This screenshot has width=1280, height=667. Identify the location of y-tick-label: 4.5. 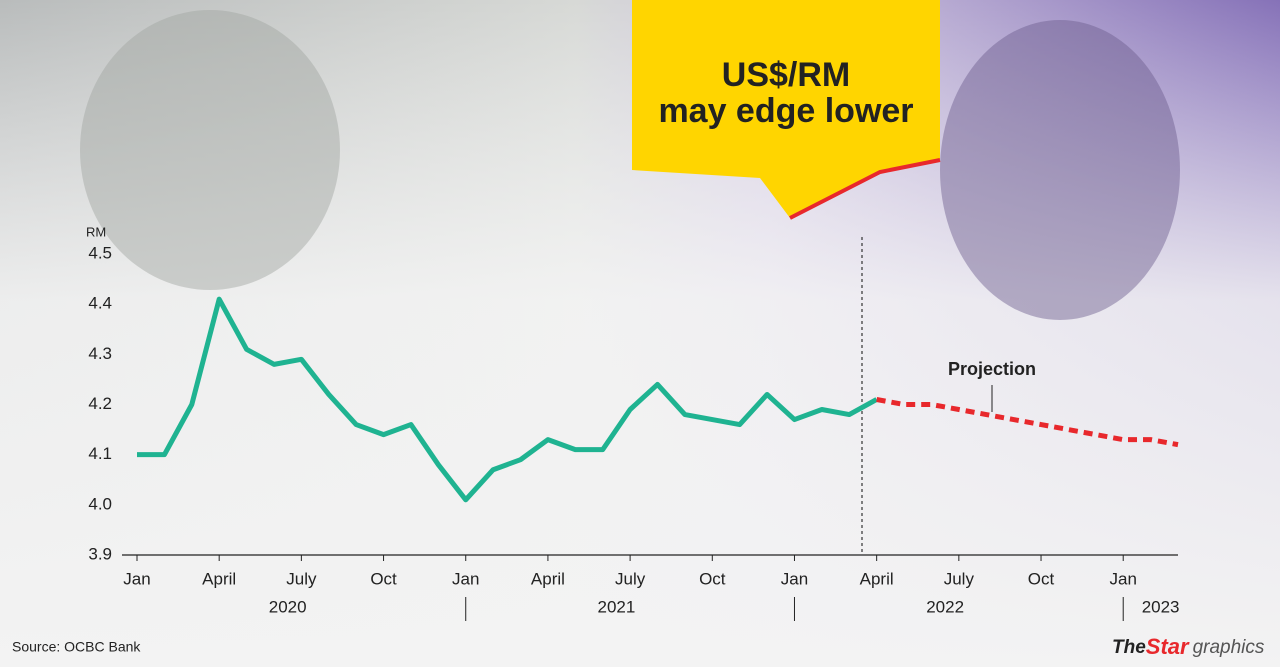
(100, 252).